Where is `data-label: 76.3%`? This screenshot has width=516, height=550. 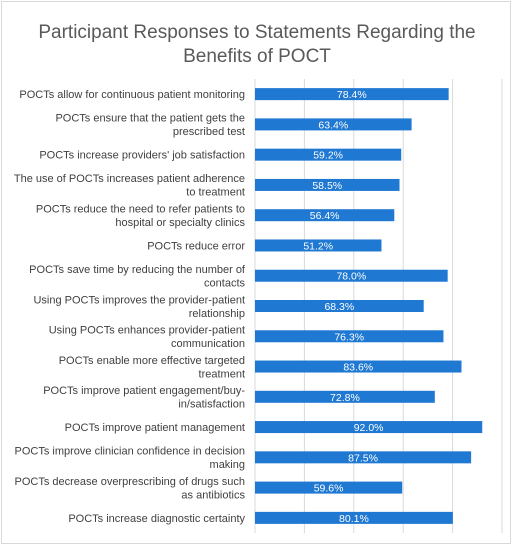 data-label: 76.3% is located at coordinates (349, 337).